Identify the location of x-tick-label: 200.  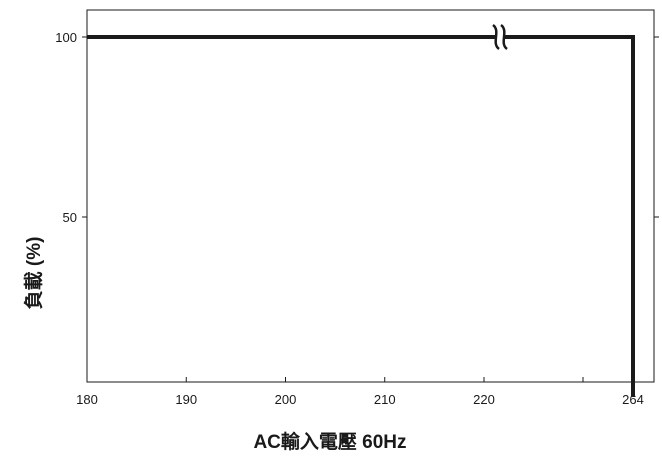
(286, 399).